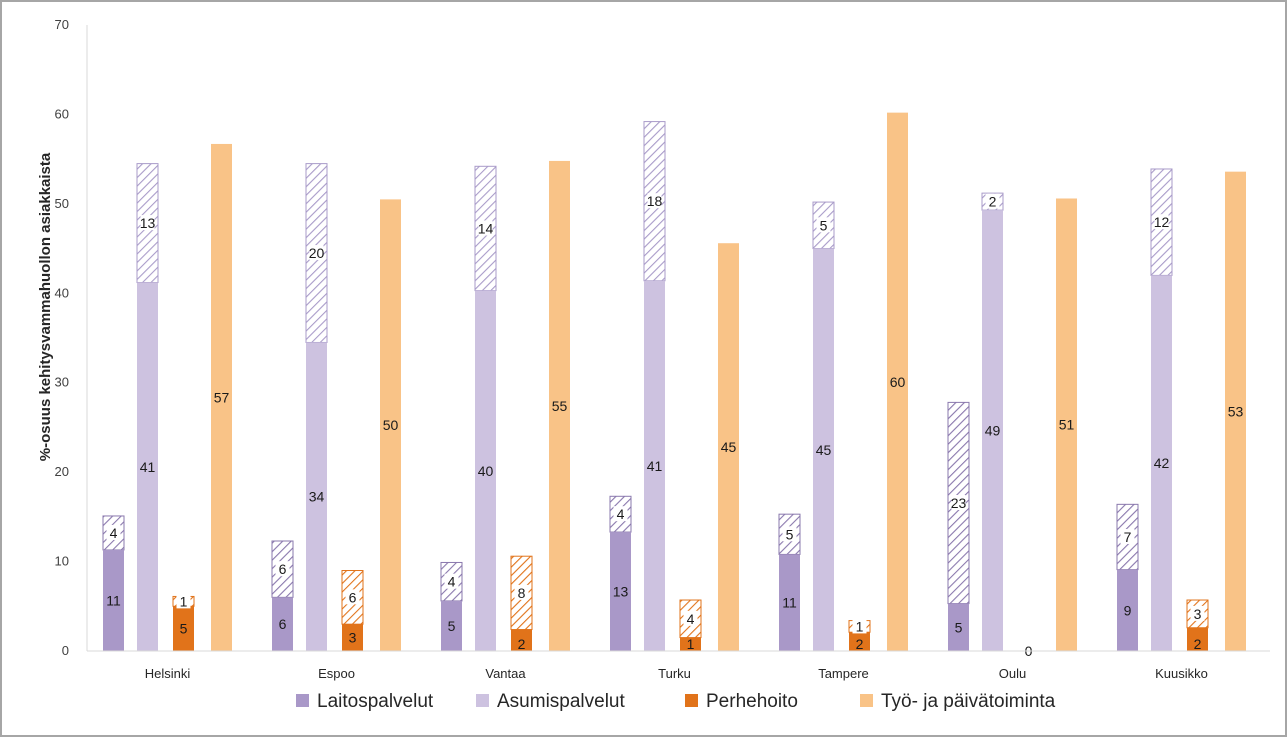 The image size is (1287, 737). I want to click on legend-item: Asumispalvelut, so click(550, 701).